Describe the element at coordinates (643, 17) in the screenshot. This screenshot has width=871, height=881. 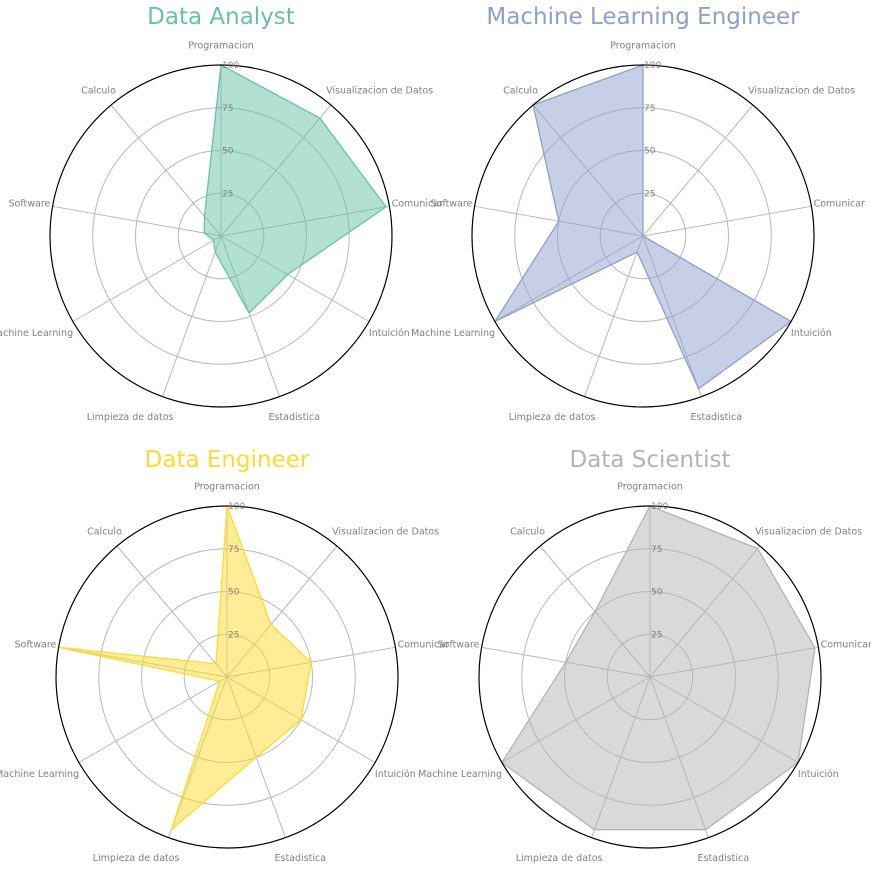
I see `chart-title: Machine Learning Engineer` at that location.